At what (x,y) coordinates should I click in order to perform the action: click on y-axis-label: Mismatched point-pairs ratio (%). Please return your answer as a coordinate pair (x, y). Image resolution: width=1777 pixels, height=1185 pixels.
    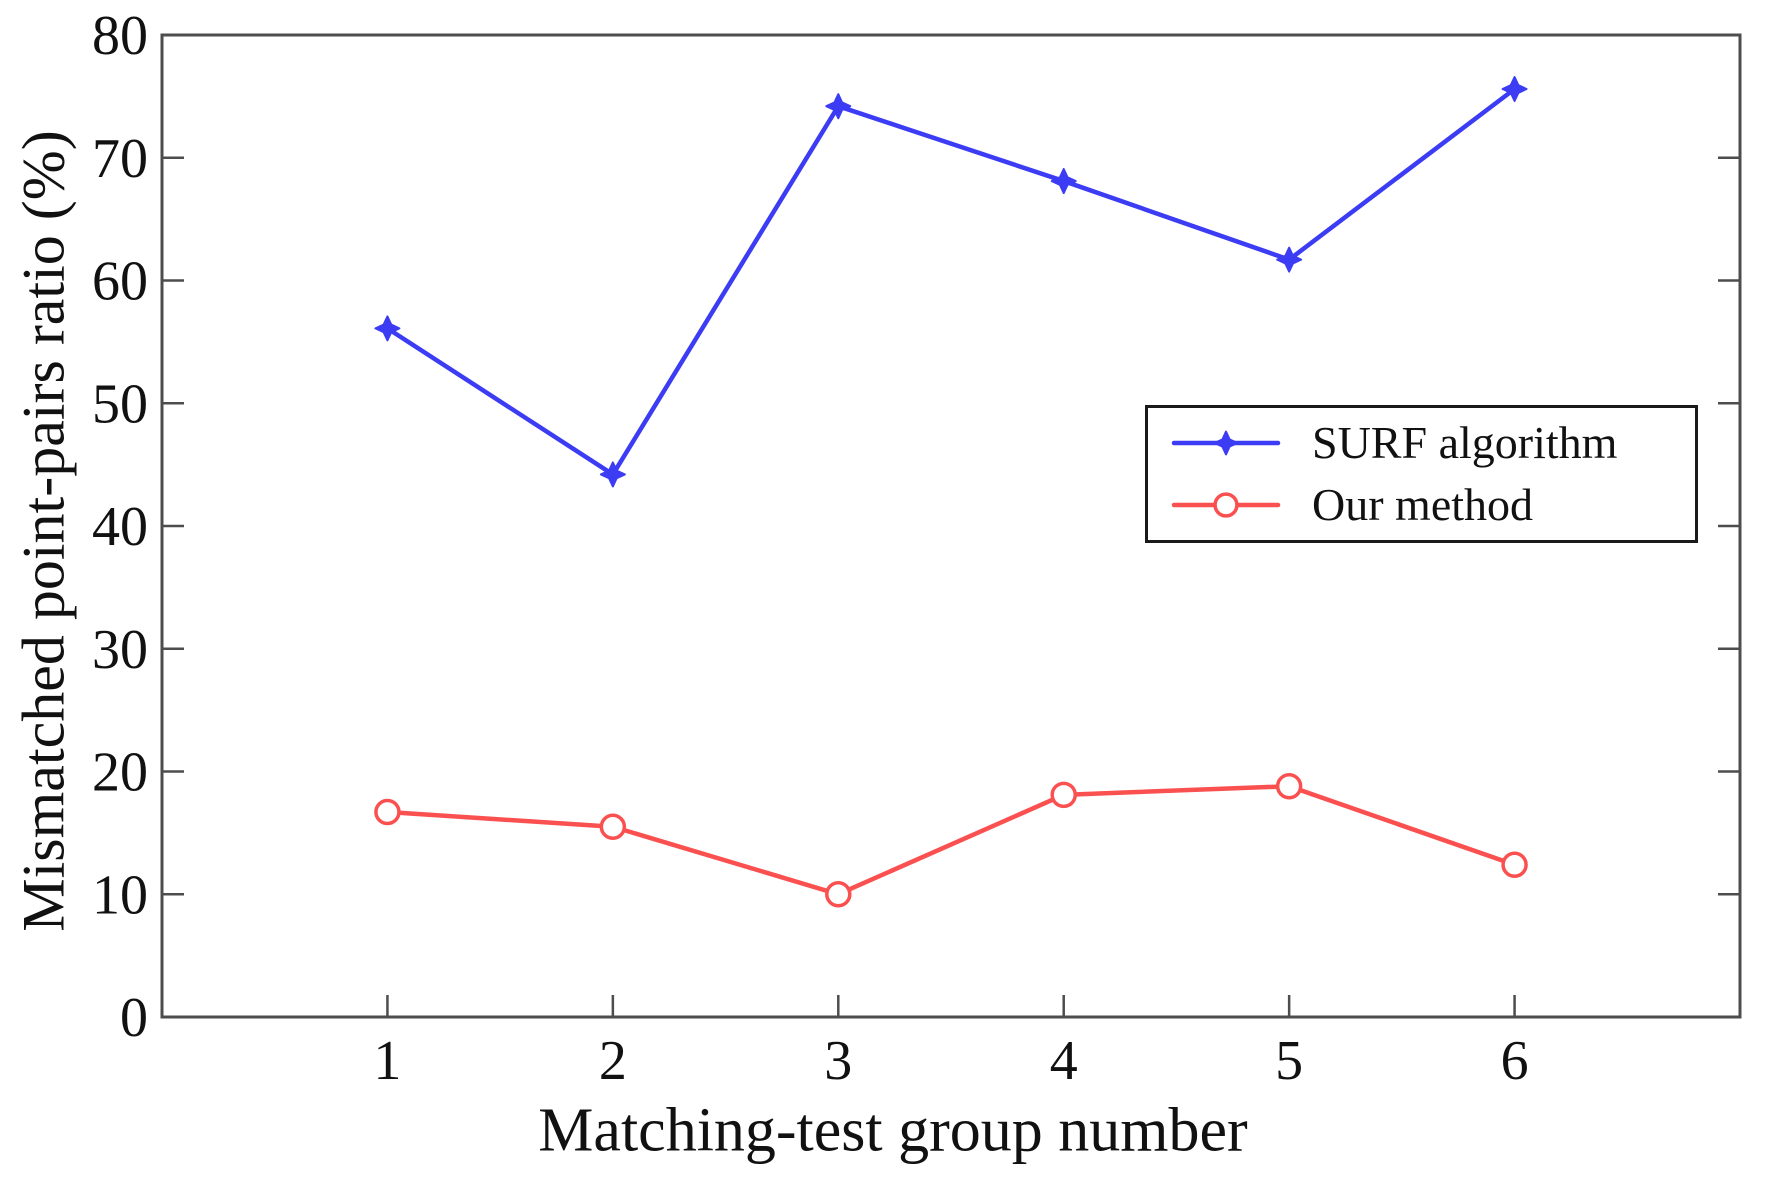
    Looking at the image, I should click on (43, 531).